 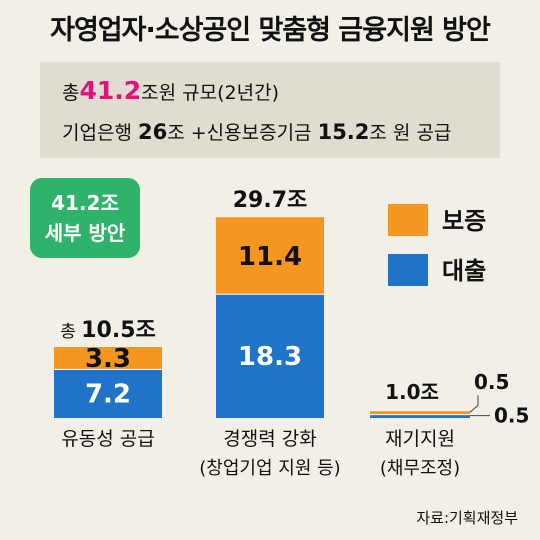 I want to click on summary-fund-label: 조 +신용보증기금, so click(x=242, y=133).